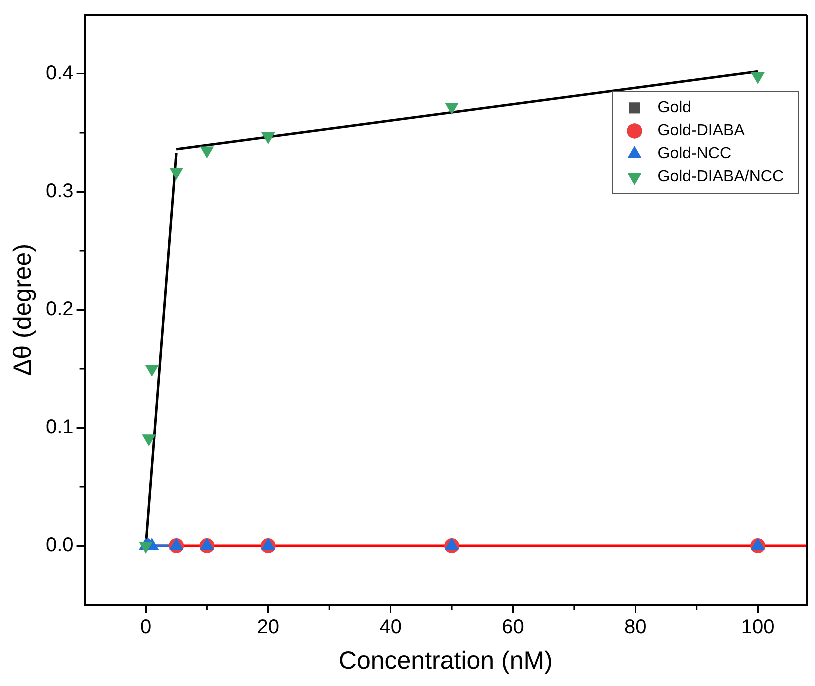  What do you see at coordinates (721, 177) in the screenshot?
I see `legend-label: Gold-DIABA/NCC` at bounding box center [721, 177].